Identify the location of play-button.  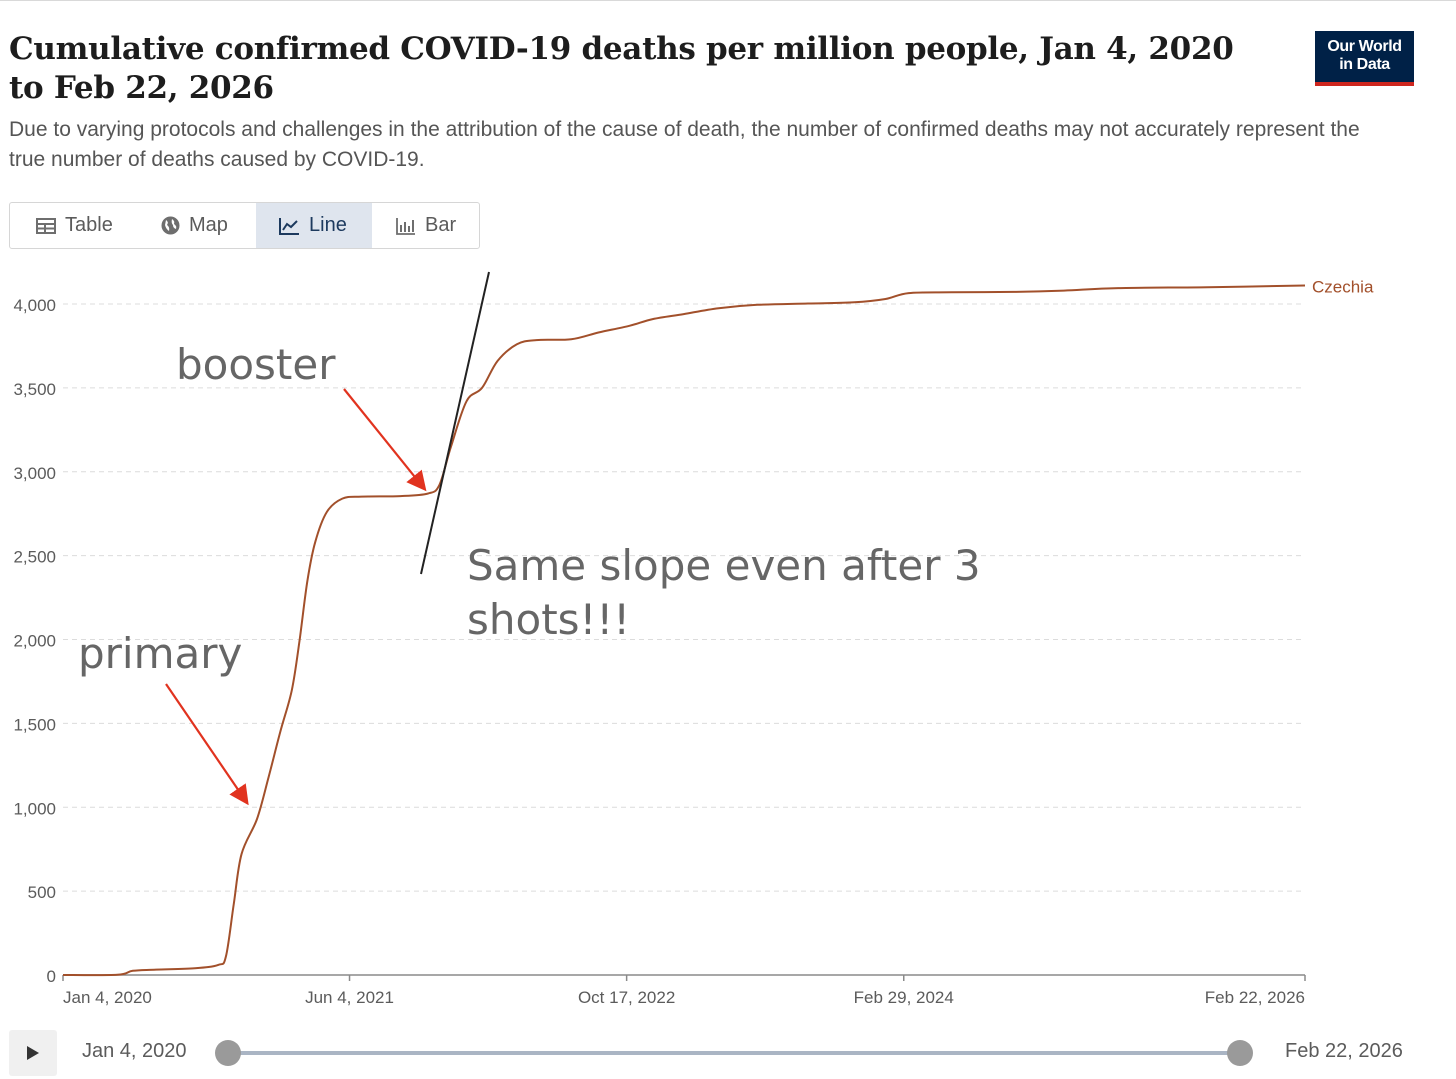
(33, 1053).